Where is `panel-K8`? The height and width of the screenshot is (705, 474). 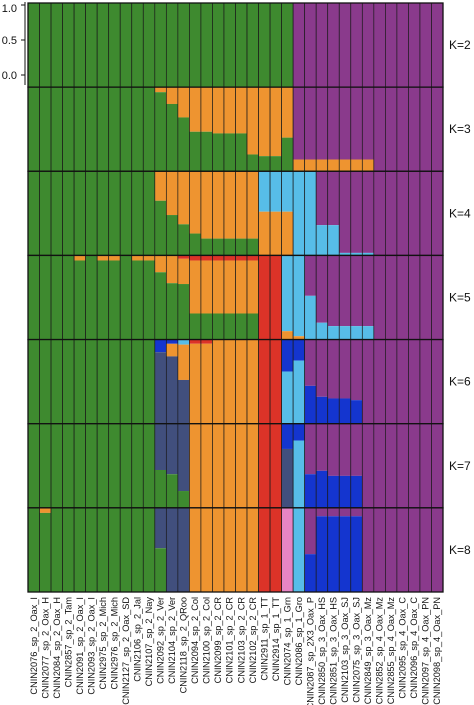 panel-K8 is located at coordinates (235, 550).